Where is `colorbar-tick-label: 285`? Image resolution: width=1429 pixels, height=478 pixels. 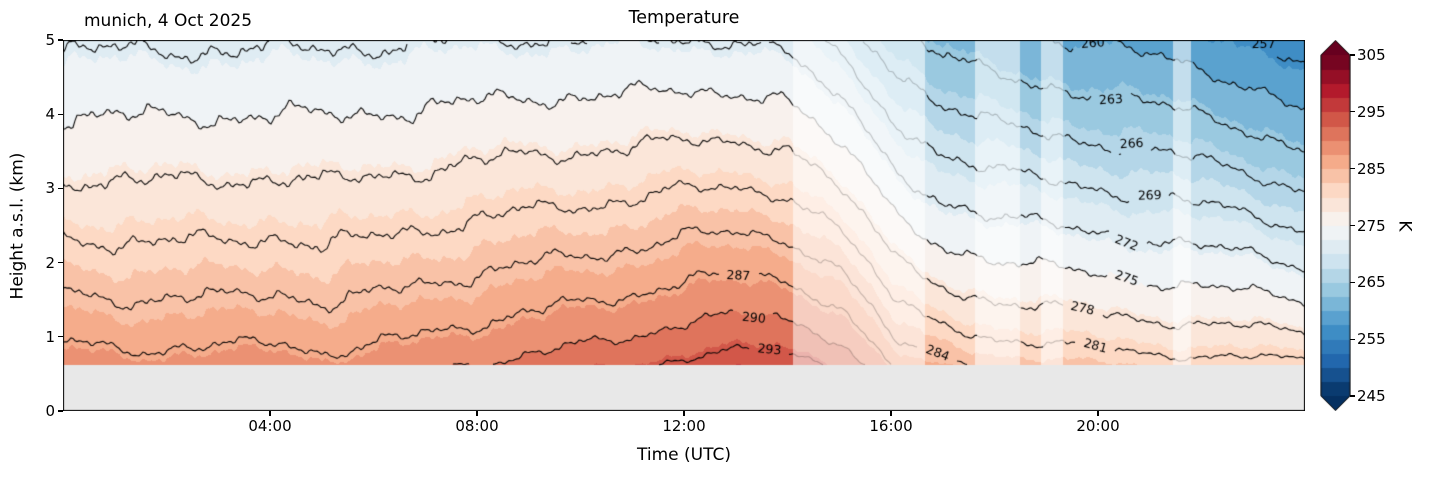
colorbar-tick-label: 285 is located at coordinates (1371, 168).